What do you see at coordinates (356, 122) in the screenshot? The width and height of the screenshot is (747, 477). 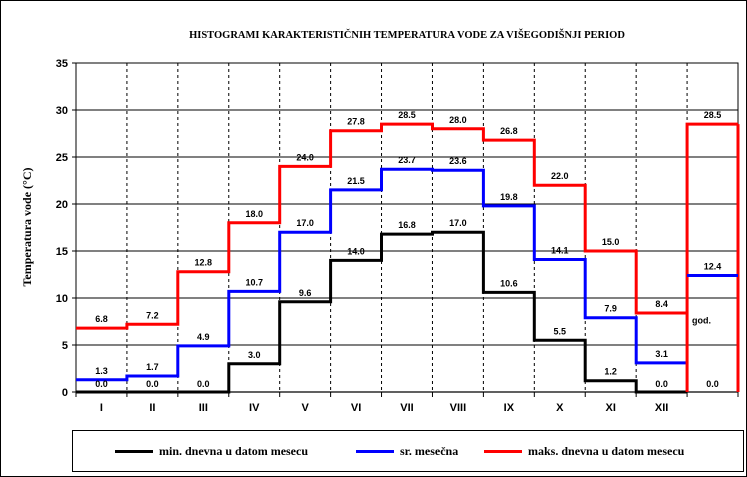 I see `data-label: 27.8` at bounding box center [356, 122].